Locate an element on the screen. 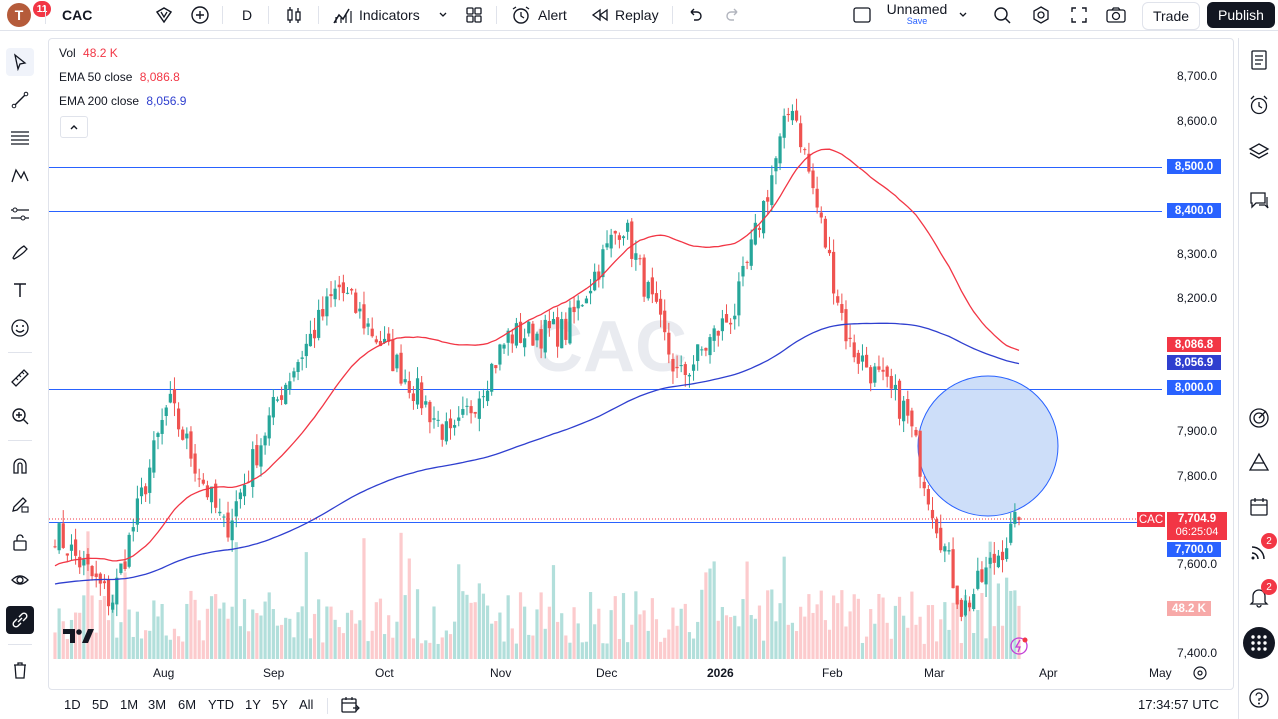 This screenshot has width=1278, height=719. level-8500-label: 8,500.0 is located at coordinates (1194, 166).